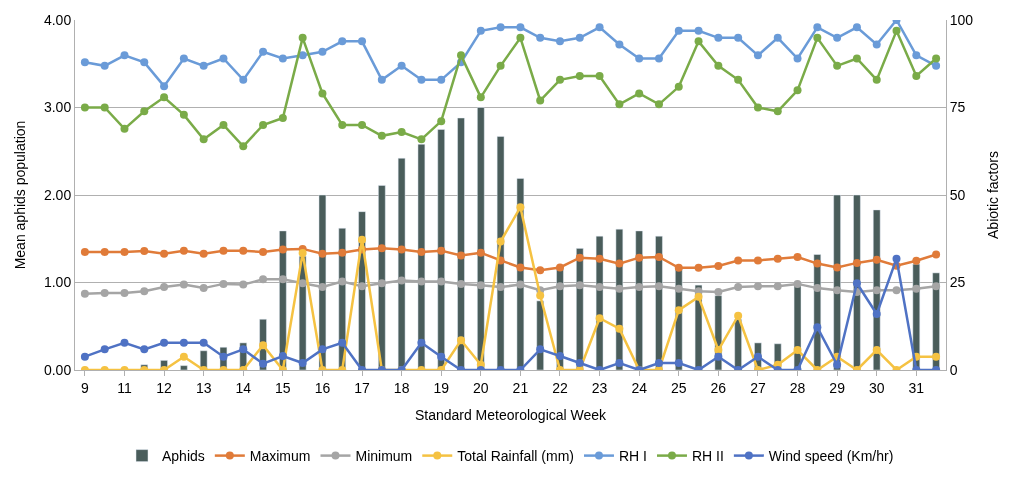  What do you see at coordinates (953, 369) in the screenshot?
I see `y2-tick-label: 0` at bounding box center [953, 369].